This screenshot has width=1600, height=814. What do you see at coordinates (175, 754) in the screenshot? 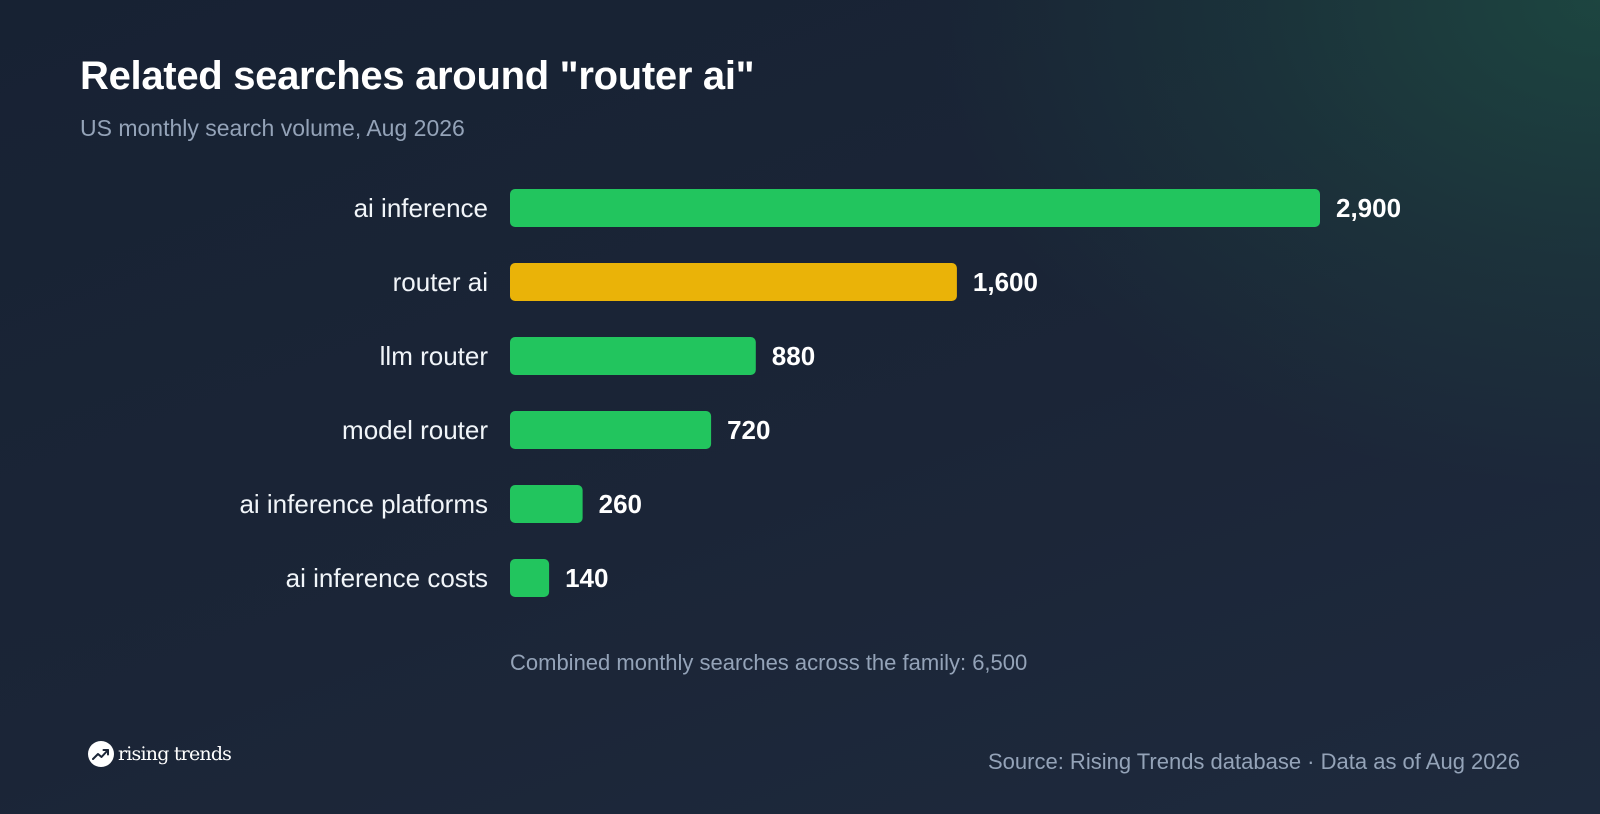
I see `brand-name: rising trends` at bounding box center [175, 754].